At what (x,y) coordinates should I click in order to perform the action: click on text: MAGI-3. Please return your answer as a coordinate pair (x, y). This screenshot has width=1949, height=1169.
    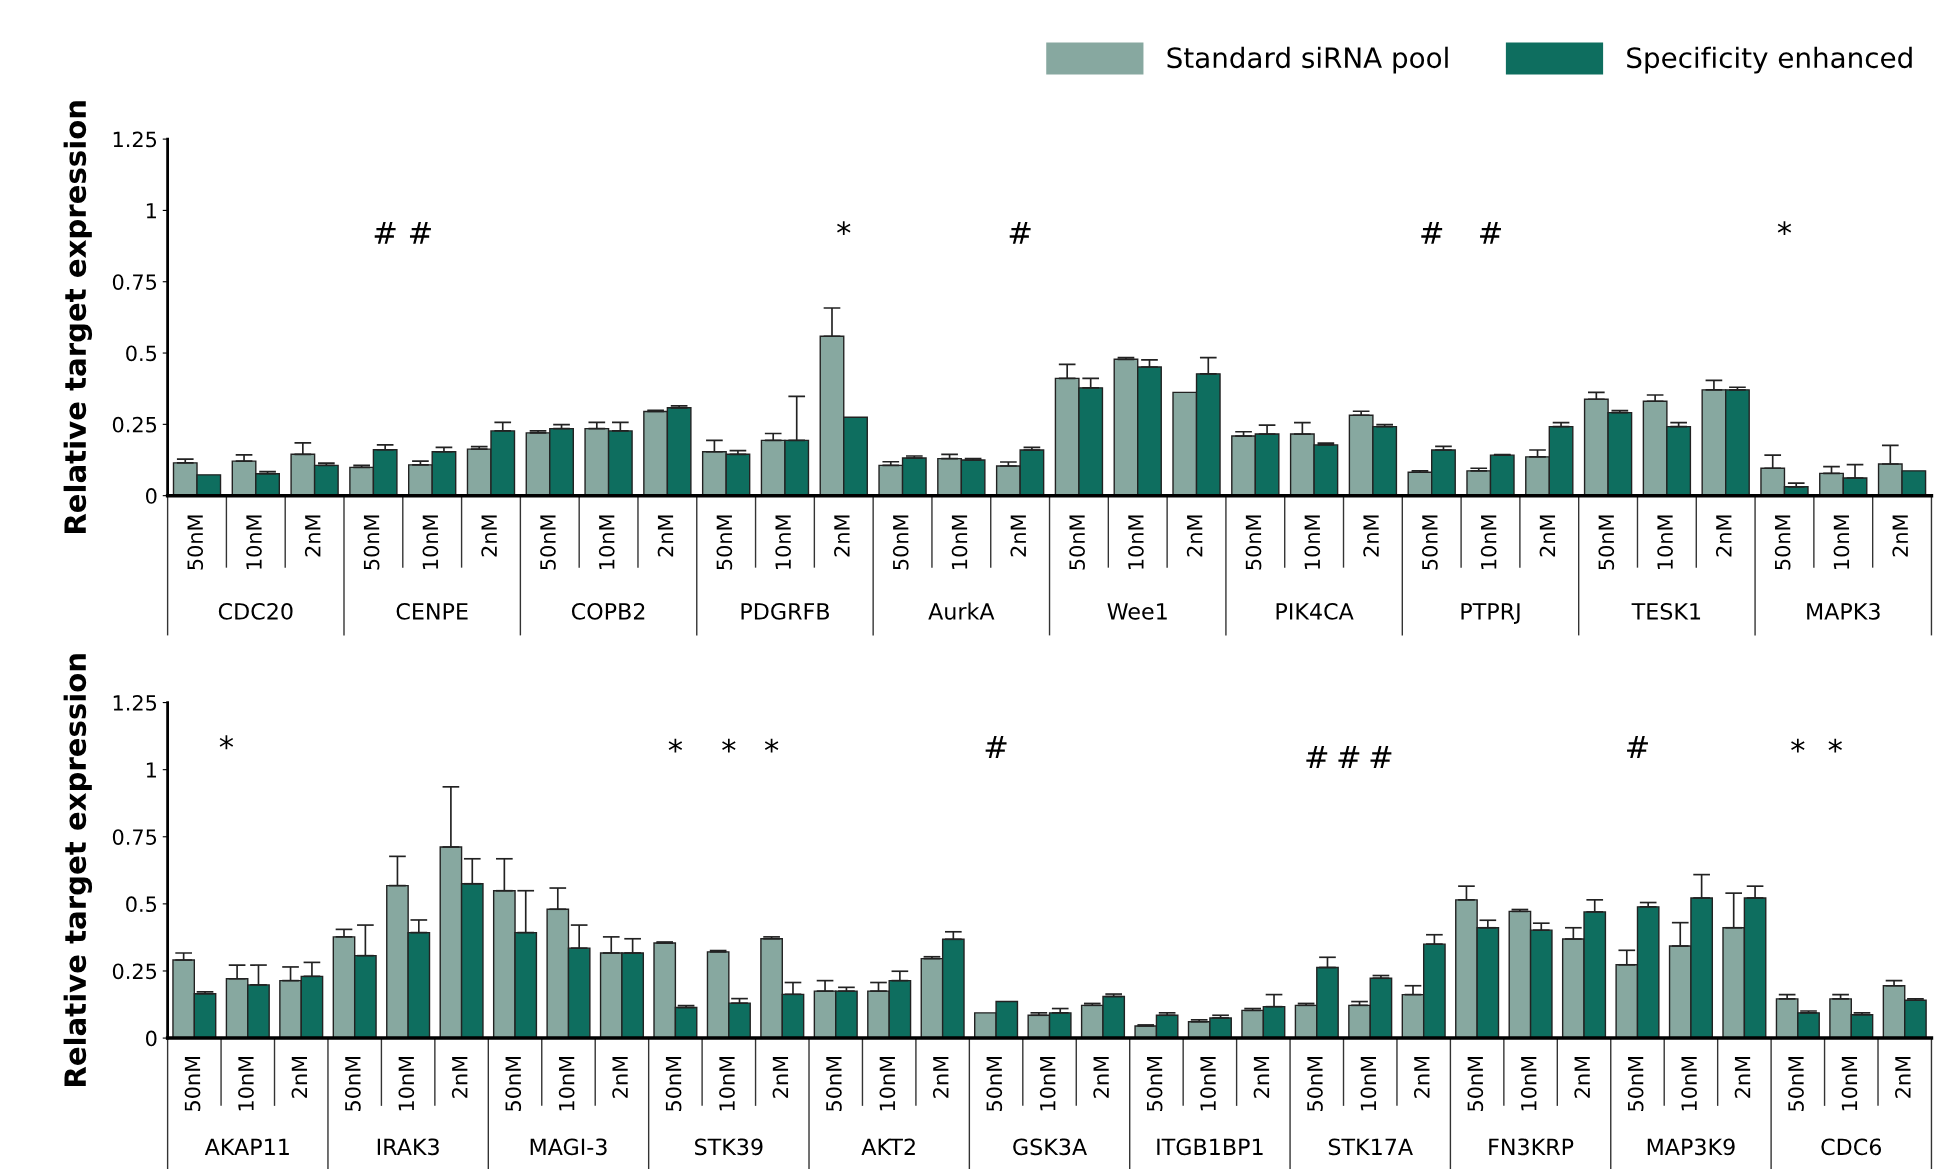
    Looking at the image, I should click on (568, 1147).